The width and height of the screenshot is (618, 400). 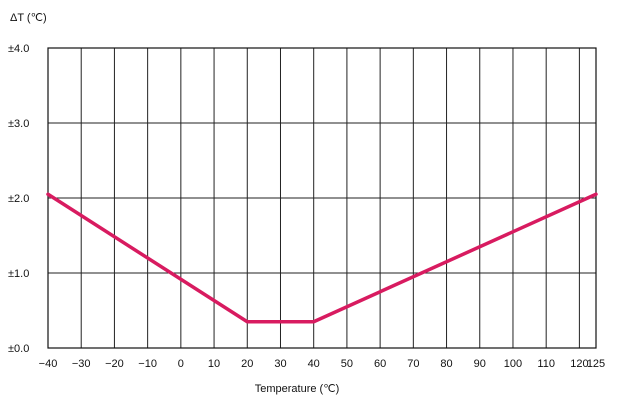 What do you see at coordinates (314, 364) in the screenshot?
I see `x-tick-label: 40` at bounding box center [314, 364].